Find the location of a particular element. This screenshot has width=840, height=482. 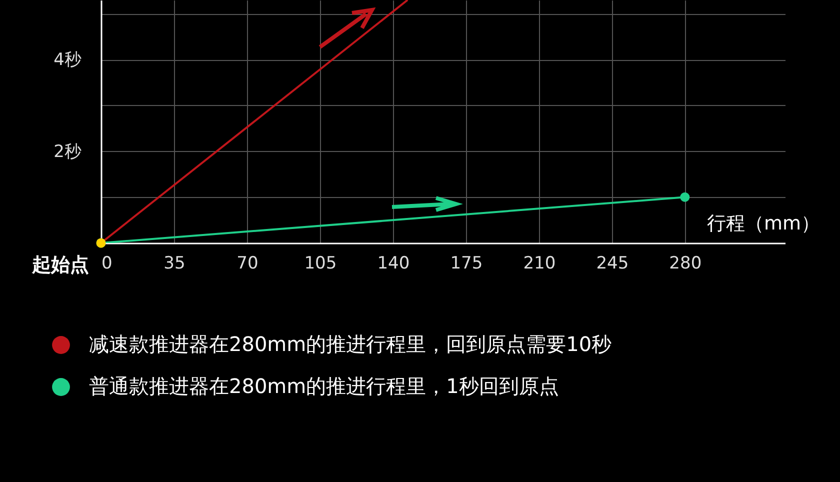

x-tick-label: 245 is located at coordinates (612, 264).